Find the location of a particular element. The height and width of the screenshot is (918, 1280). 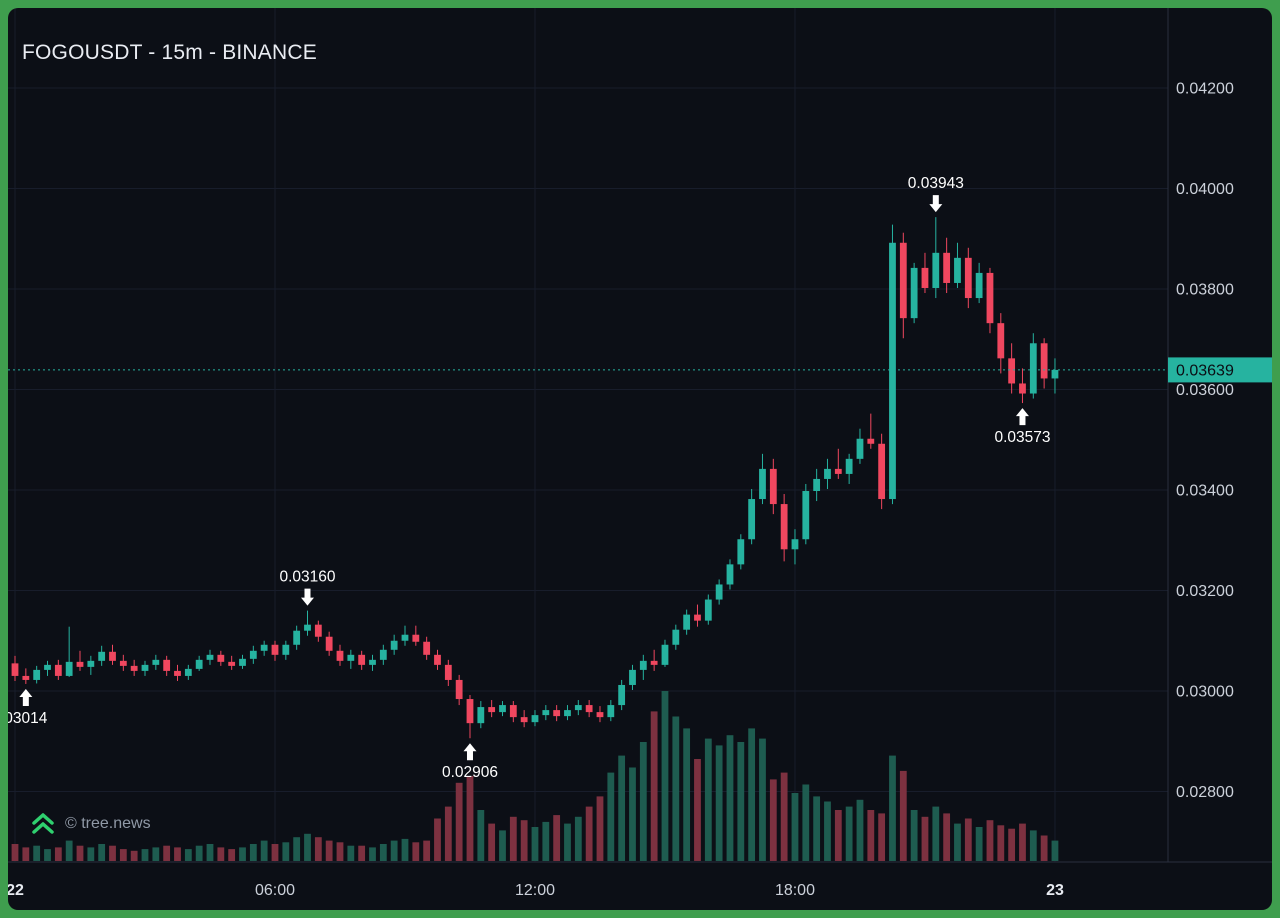

last-price-badge: 0.03639 is located at coordinates (1220, 370).